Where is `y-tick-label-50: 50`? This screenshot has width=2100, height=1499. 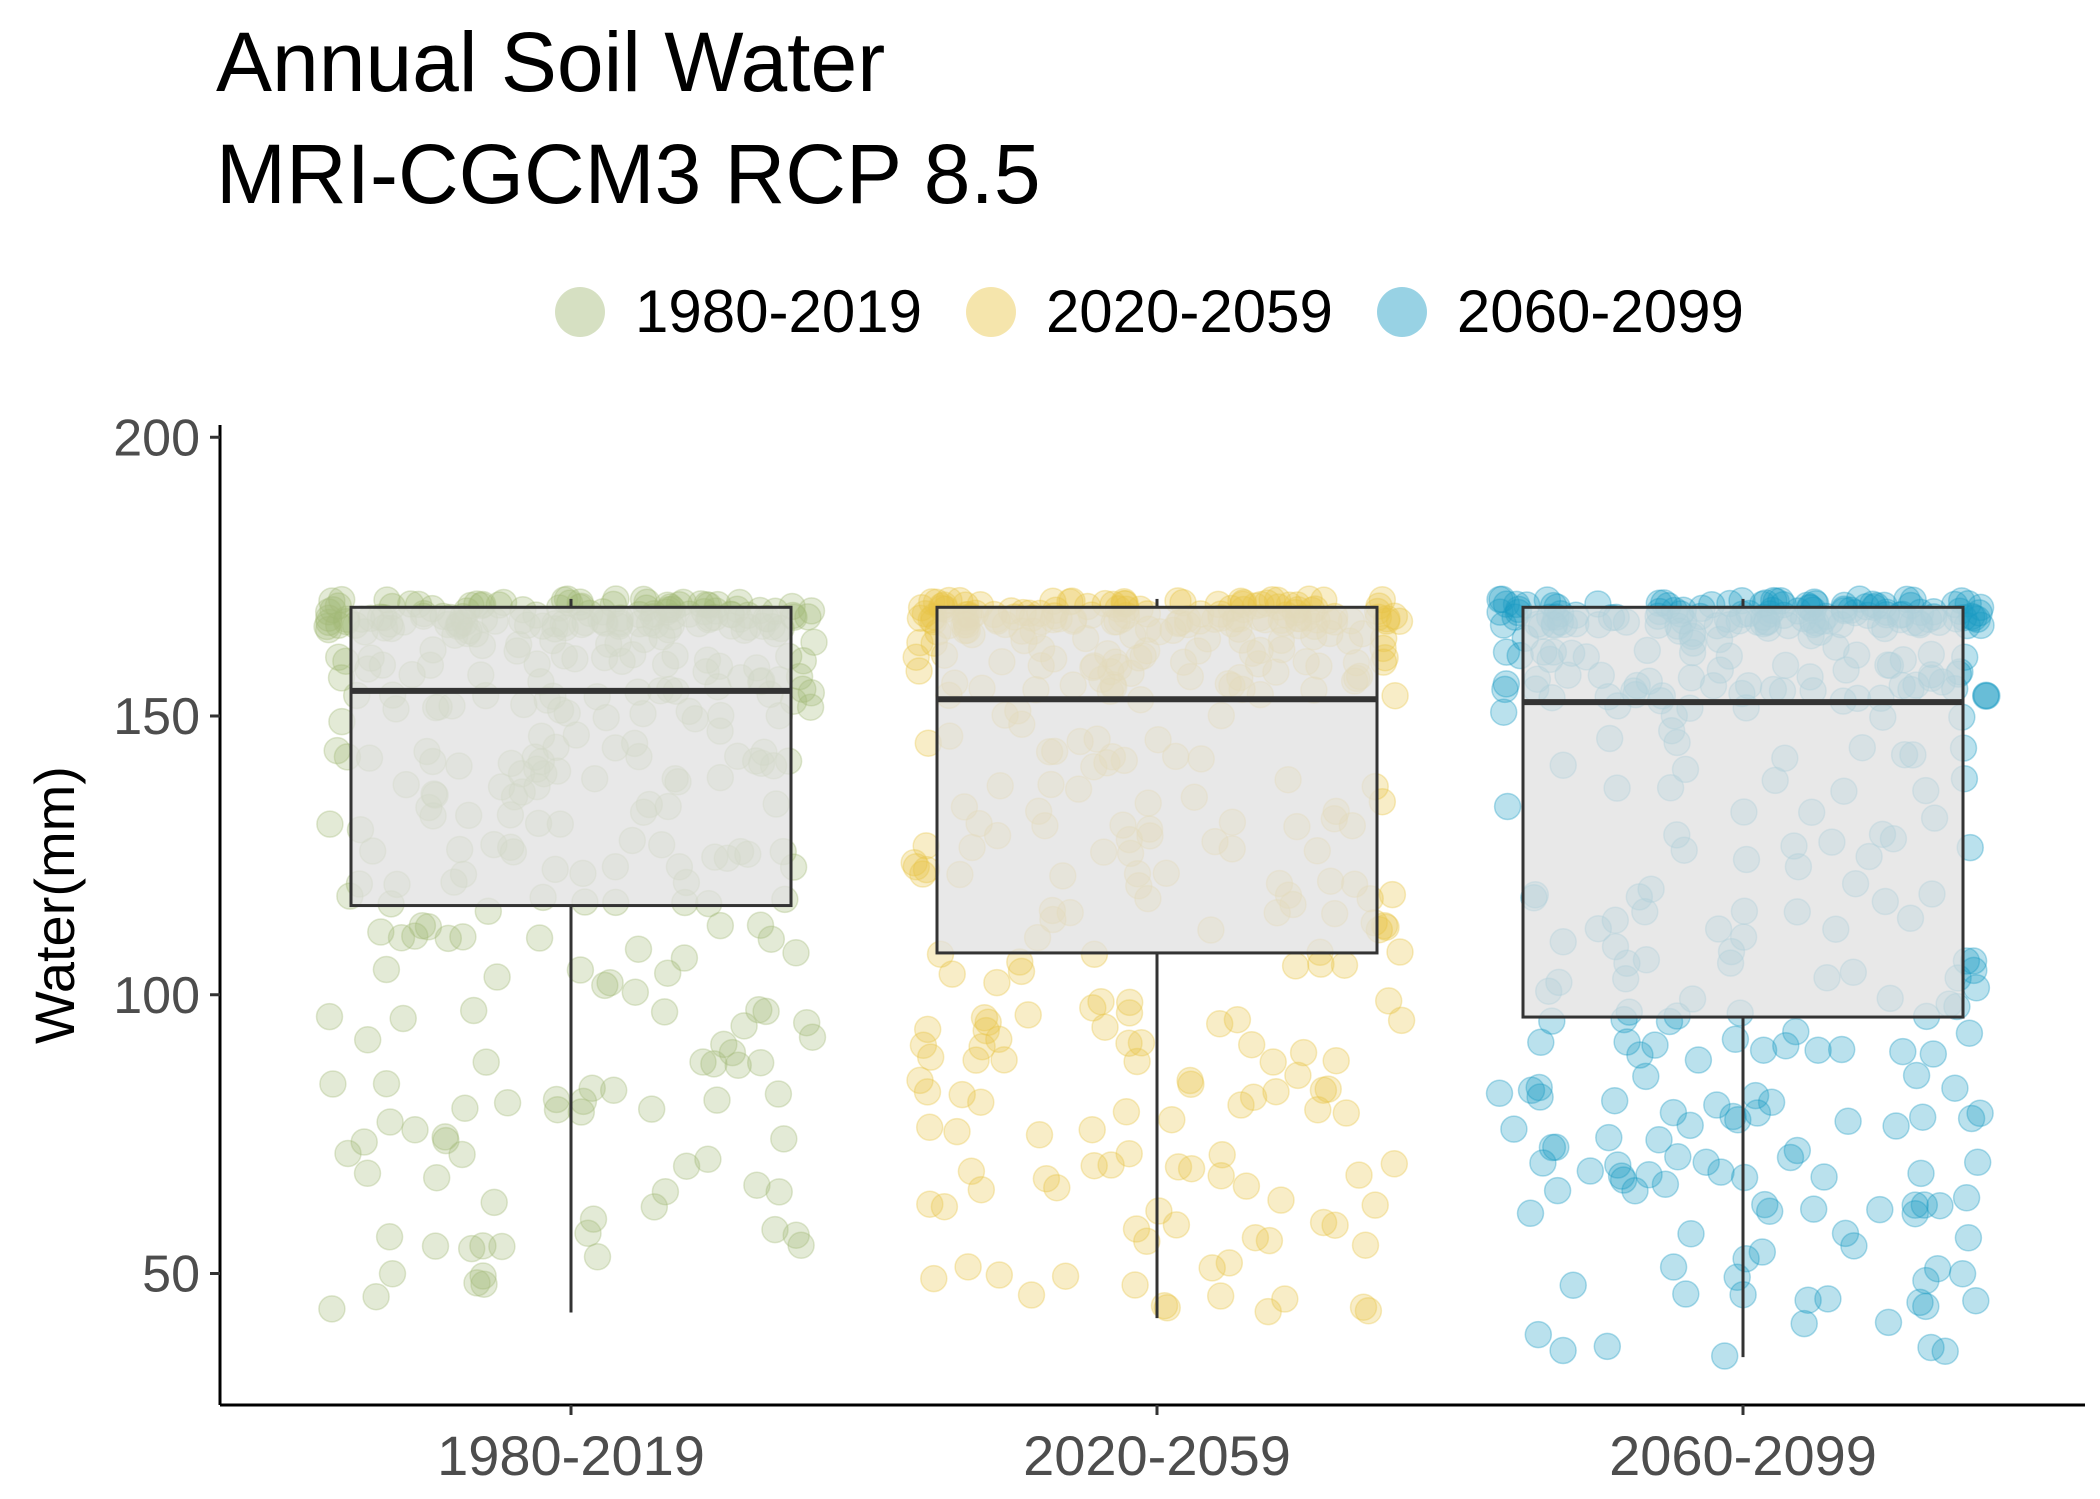
y-tick-label-50: 50 is located at coordinates (171, 1275).